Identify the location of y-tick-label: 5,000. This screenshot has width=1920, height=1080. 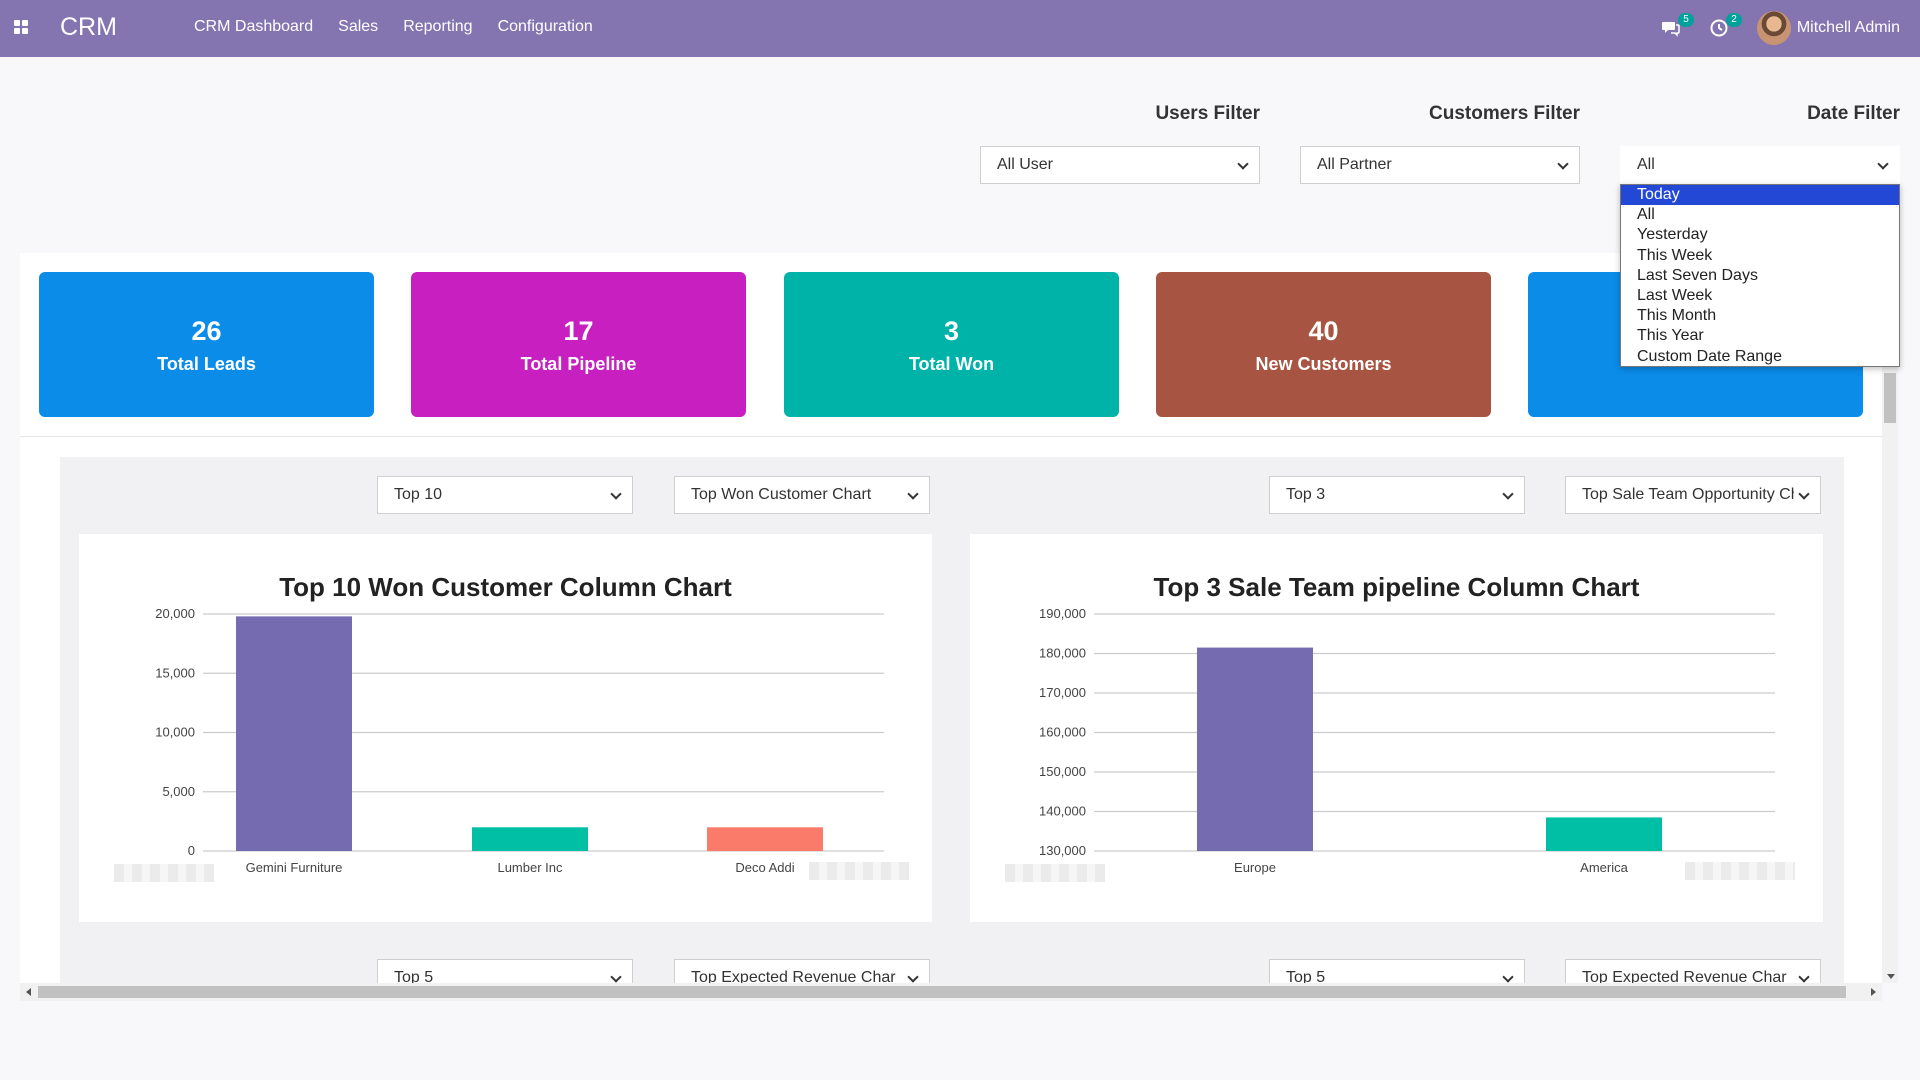
(178, 791).